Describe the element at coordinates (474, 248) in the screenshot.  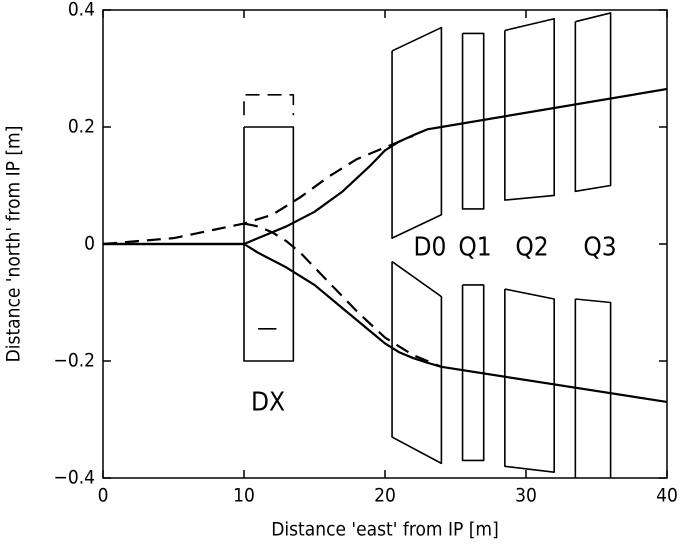
I see `magnet-label: Q1` at that location.